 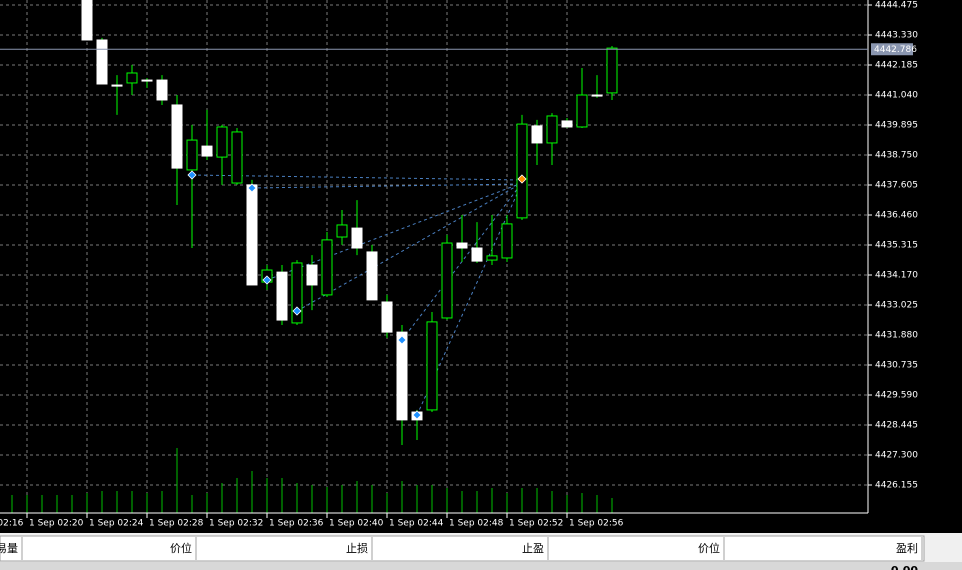 What do you see at coordinates (312, 480) in the screenshot?
I see `volume-layer` at bounding box center [312, 480].